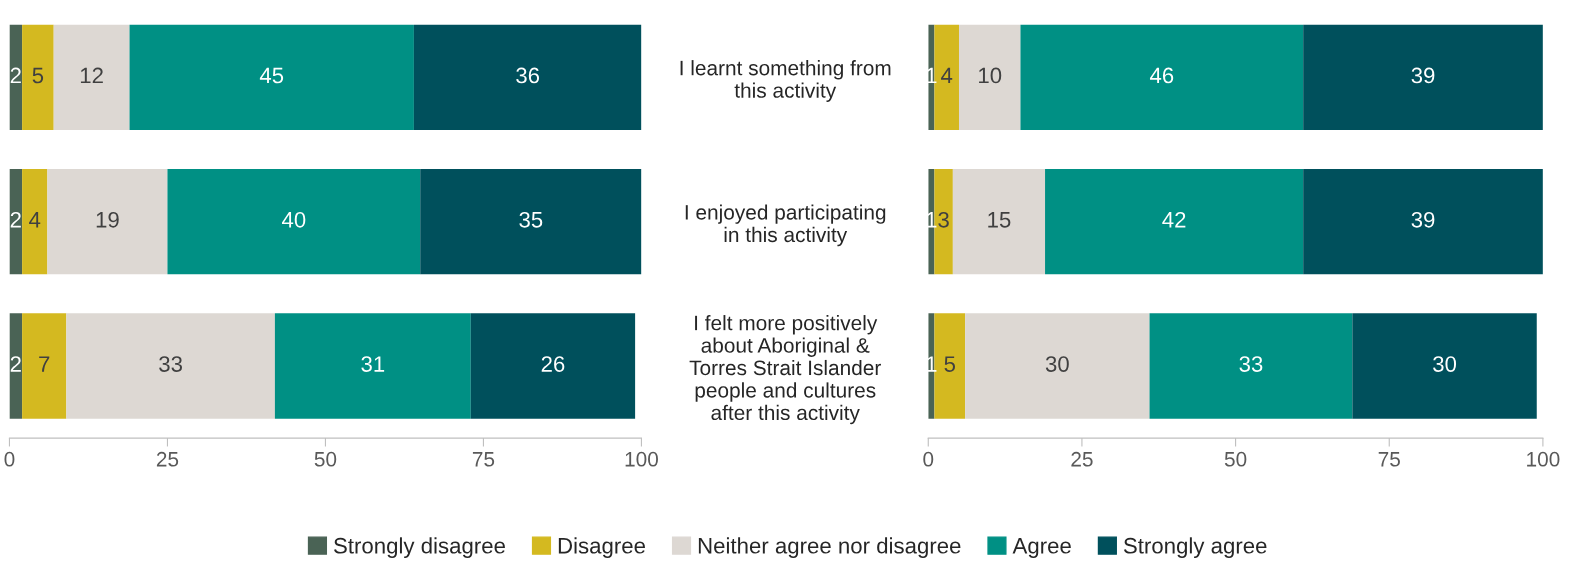 The image size is (1576, 578). I want to click on data-label: 12, so click(91, 75).